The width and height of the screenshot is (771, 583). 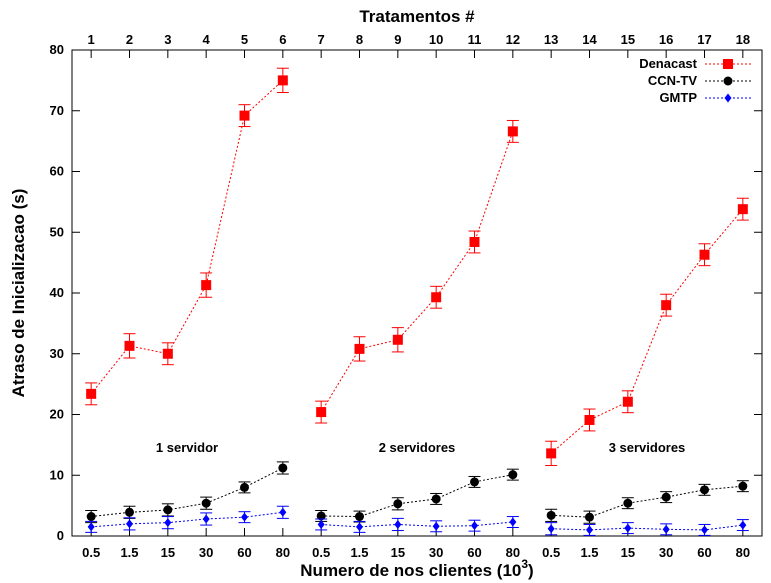 I want to click on x-tick-label-top-9: 10, so click(x=436, y=39).